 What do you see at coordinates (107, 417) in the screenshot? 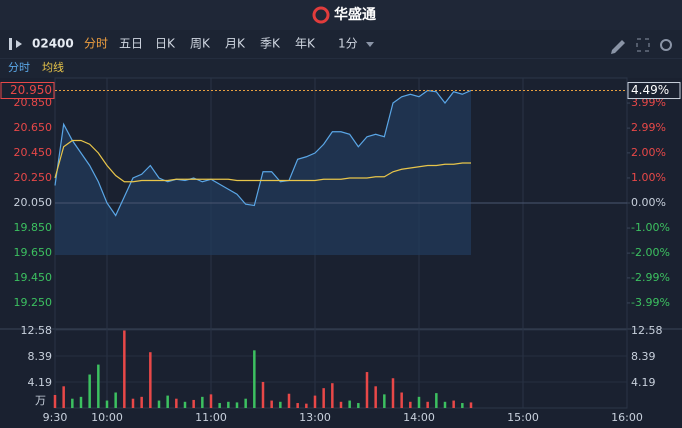
I see `x-tick-label: 10:00` at bounding box center [107, 417].